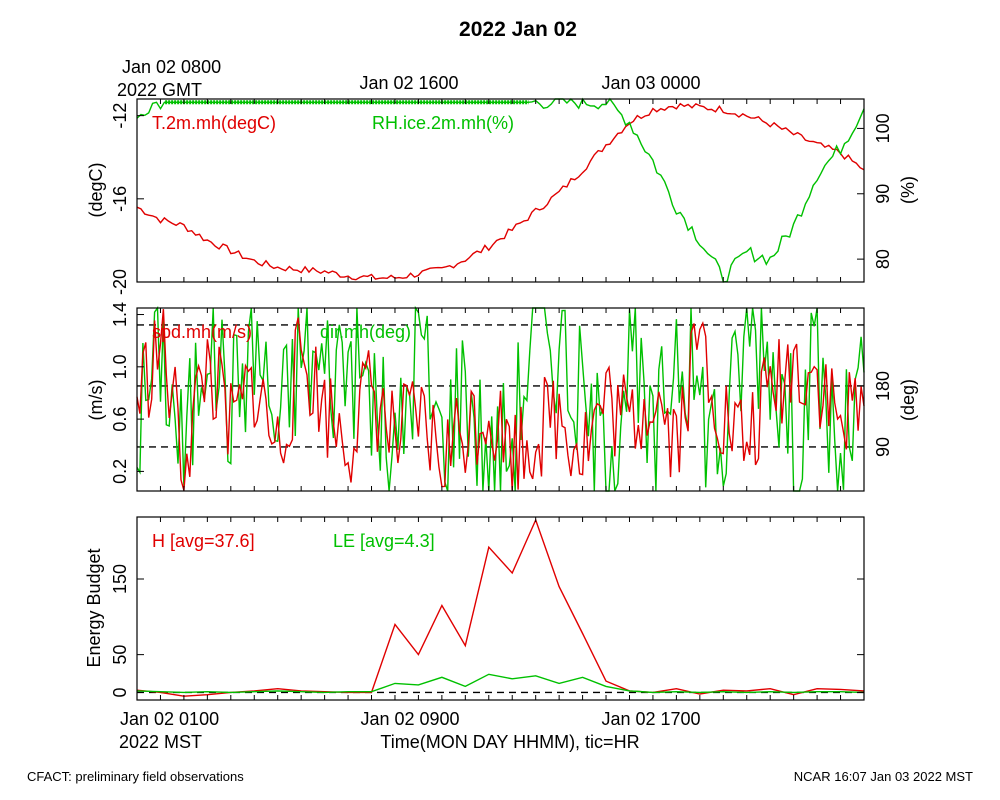  What do you see at coordinates (883, 259) in the screenshot?
I see `y-tick-label-right: 80` at bounding box center [883, 259].